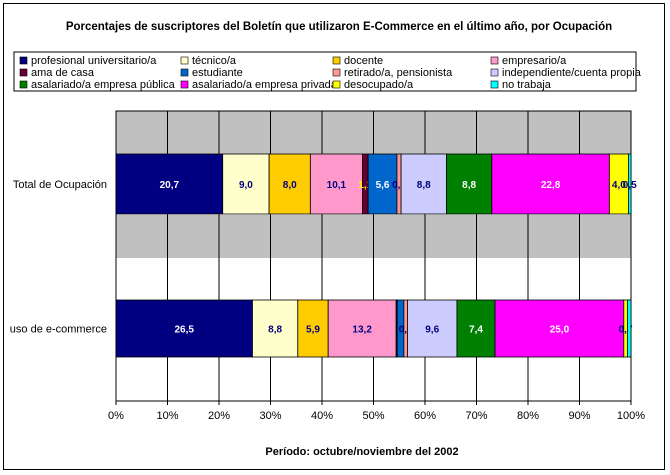 The height and width of the screenshot is (475, 670). I want to click on bar-segment-uso-de-e-commerce-profesional-universitario-a, so click(184, 328).